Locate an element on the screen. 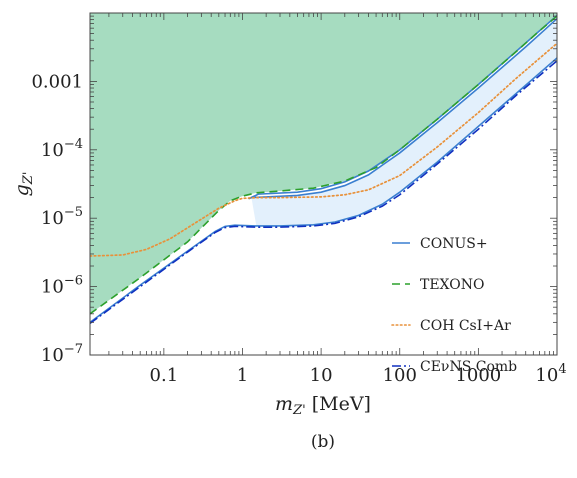  y-axis-label: gZ' is located at coordinates (23, 184).